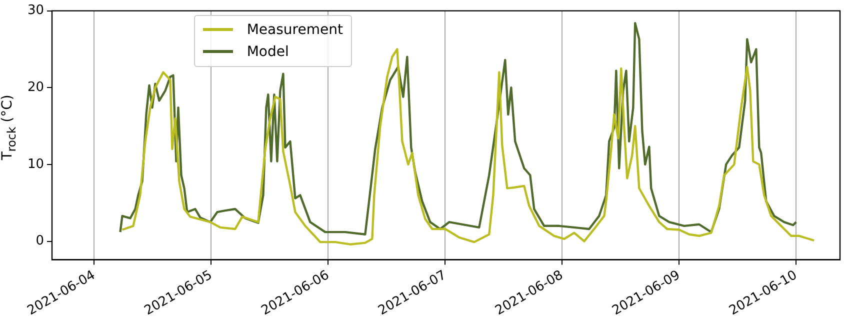  What do you see at coordinates (267, 52) in the screenshot?
I see `legend-label: Model` at bounding box center [267, 52].